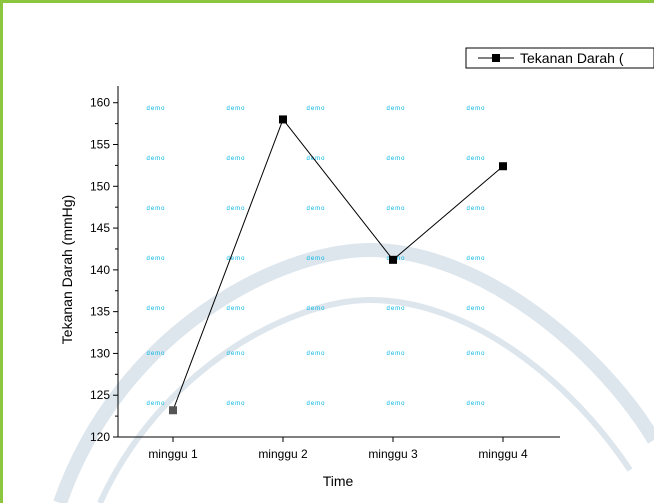 This screenshot has width=654, height=503. I want to click on demo-watermark-20: demo, so click(155, 309).